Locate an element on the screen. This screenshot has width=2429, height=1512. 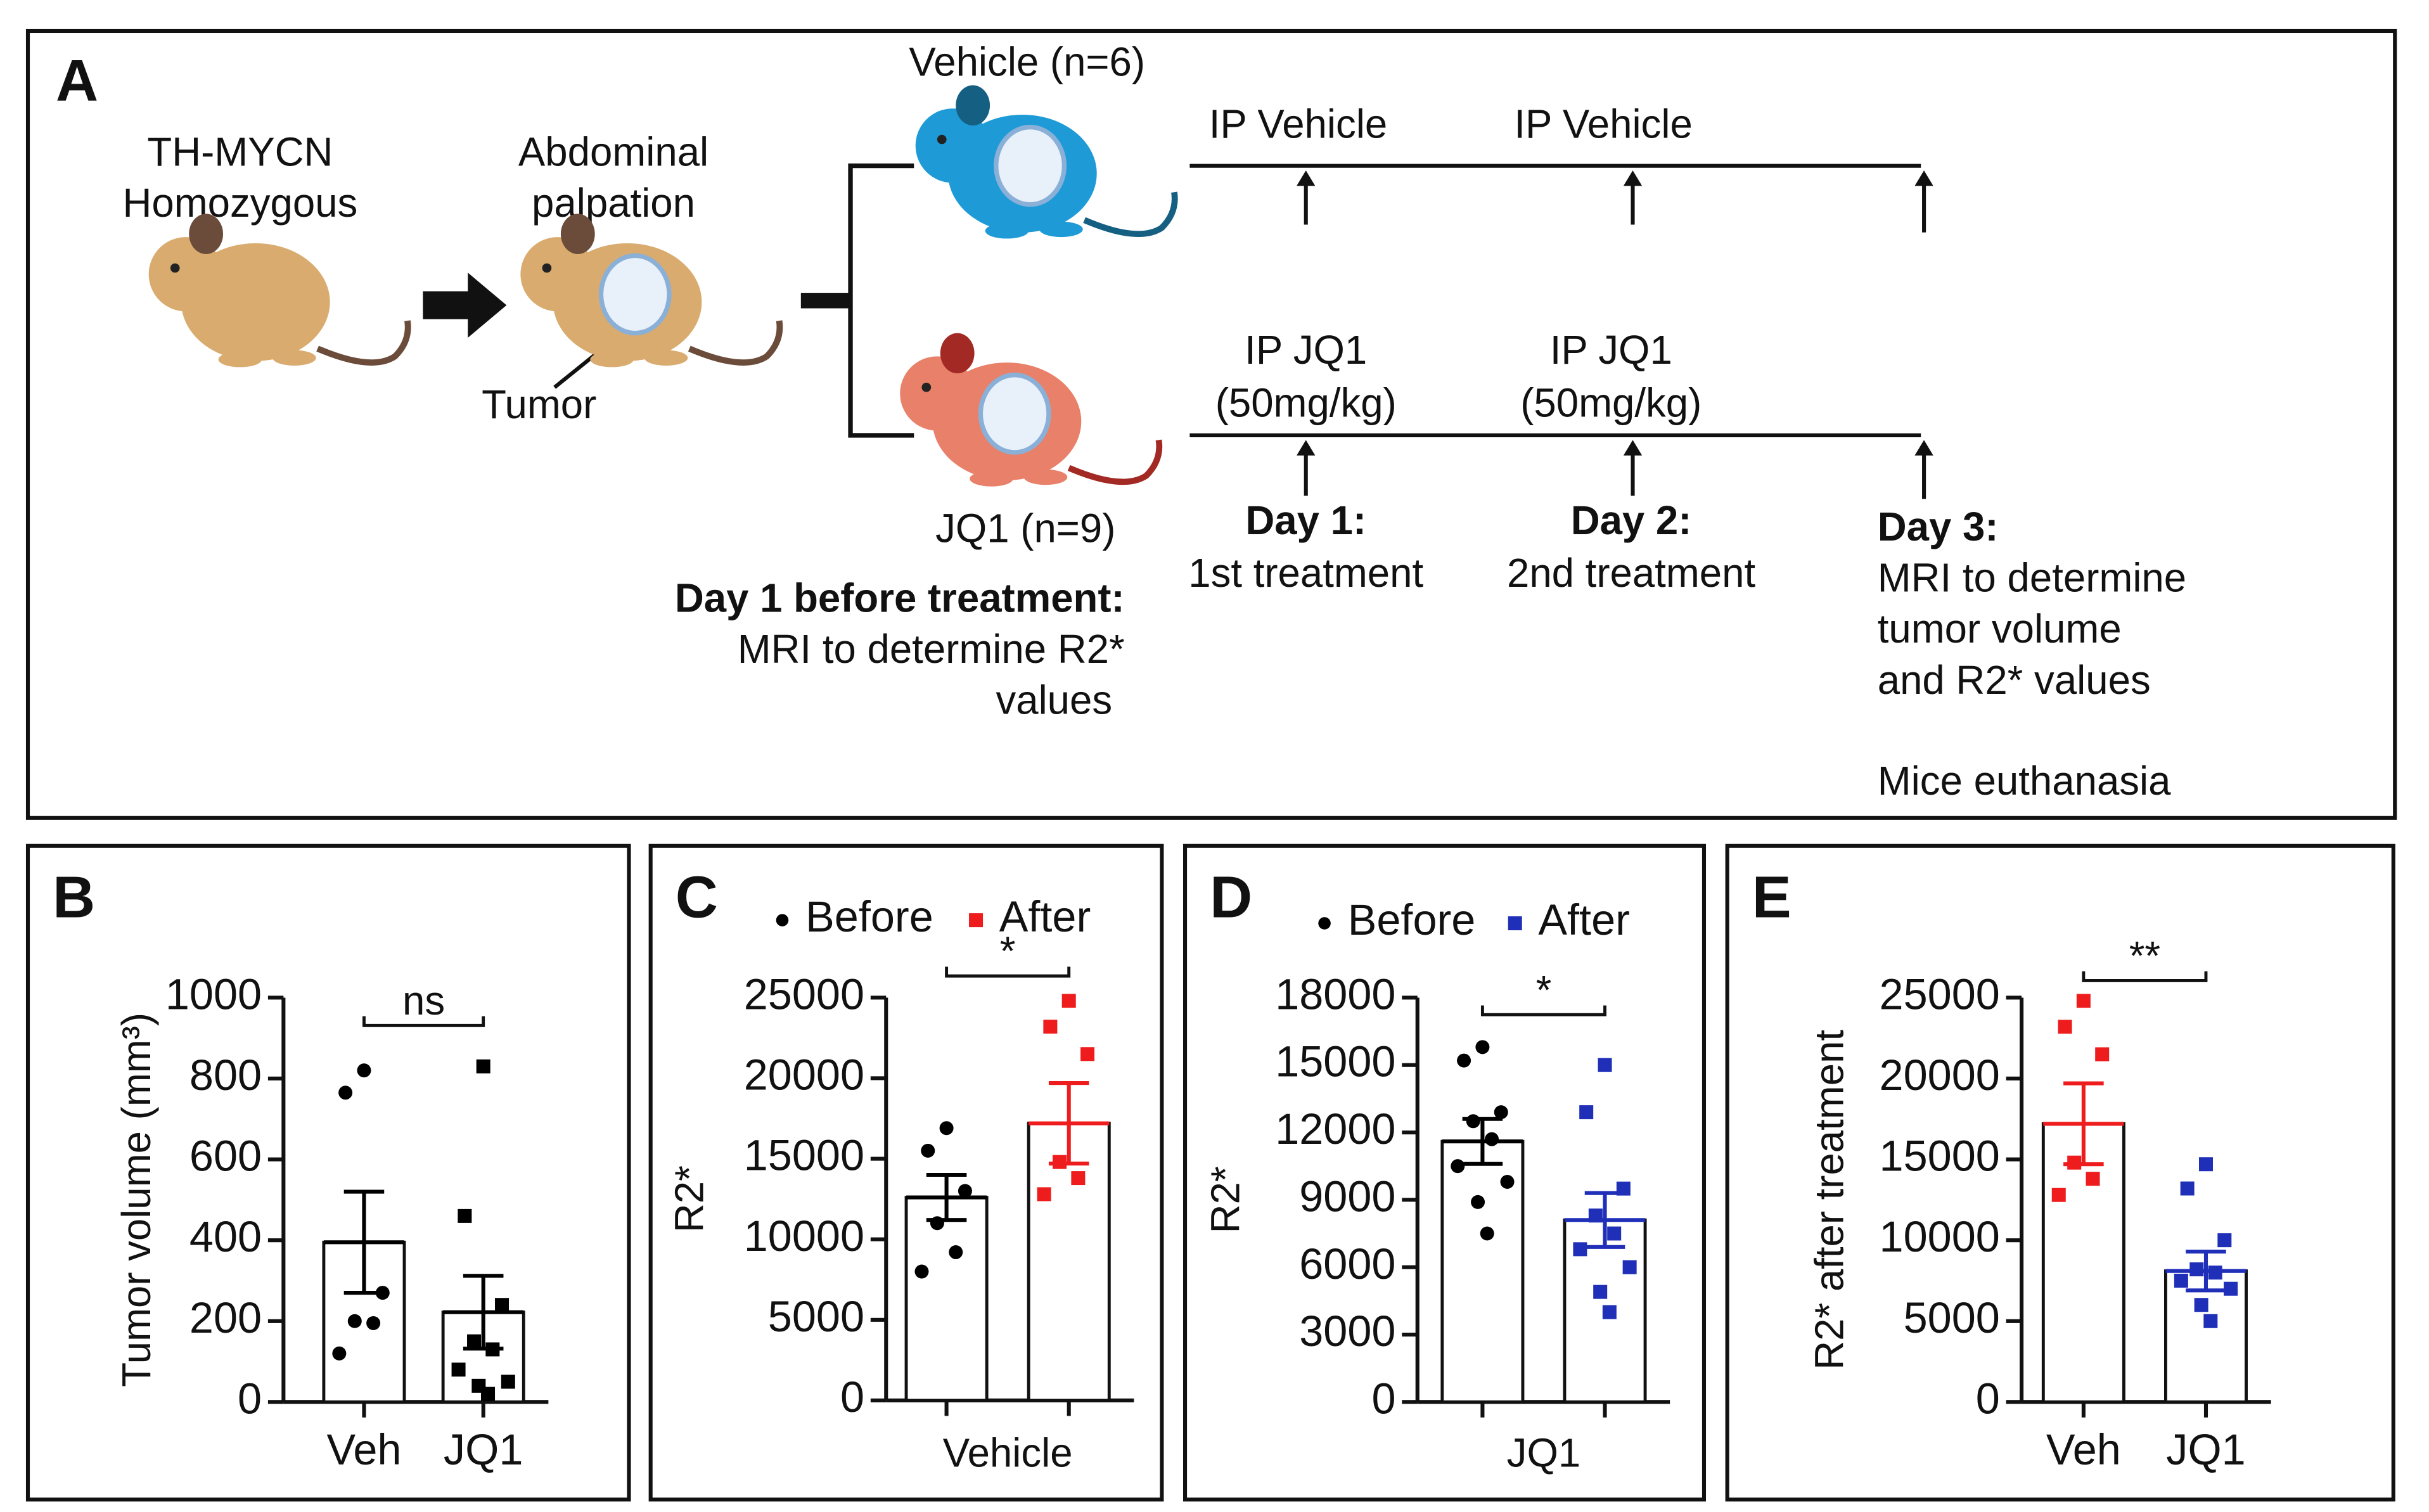
x-axis-label: JQ1 is located at coordinates (1544, 1453).